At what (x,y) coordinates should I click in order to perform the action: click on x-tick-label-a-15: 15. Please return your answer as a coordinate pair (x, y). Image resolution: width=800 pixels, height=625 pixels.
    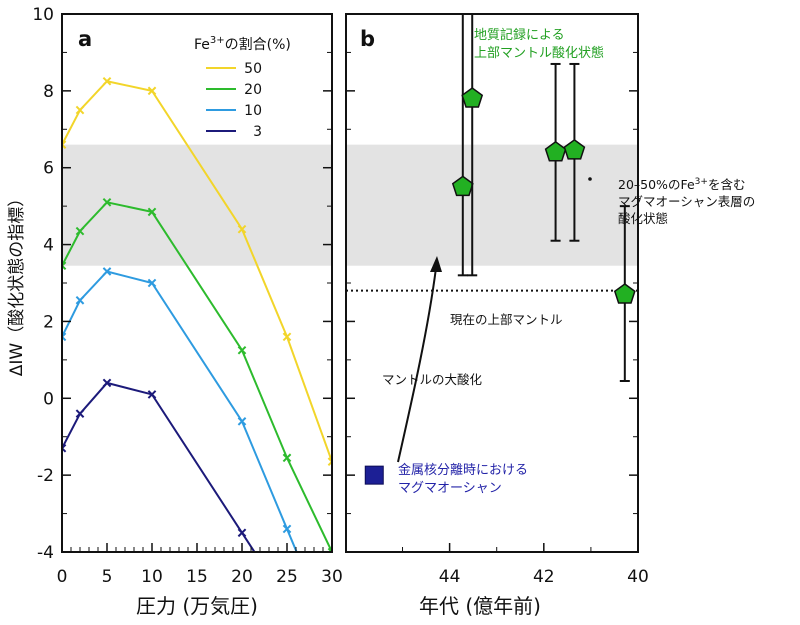
    Looking at the image, I should click on (197, 577).